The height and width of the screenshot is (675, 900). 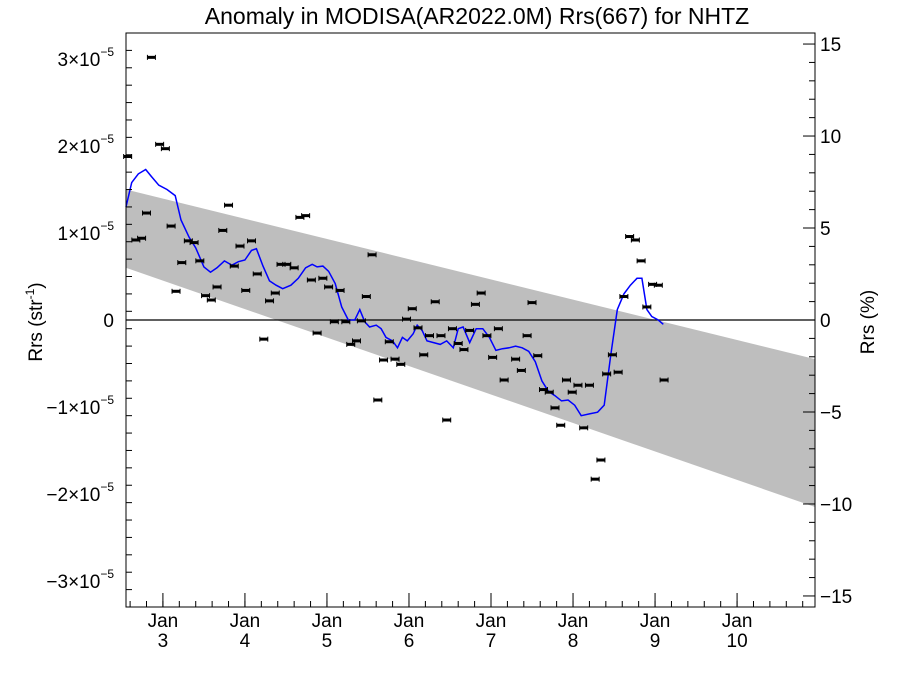 I want to click on x-tick-day-label: 5, so click(x=327, y=641).